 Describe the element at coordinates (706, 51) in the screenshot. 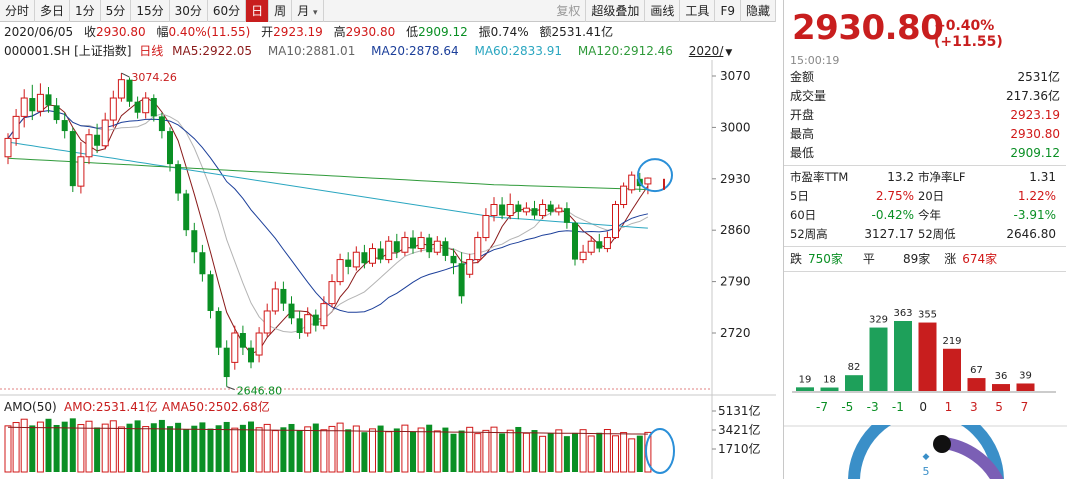

I see `date-dropdown: 2020/` at that location.